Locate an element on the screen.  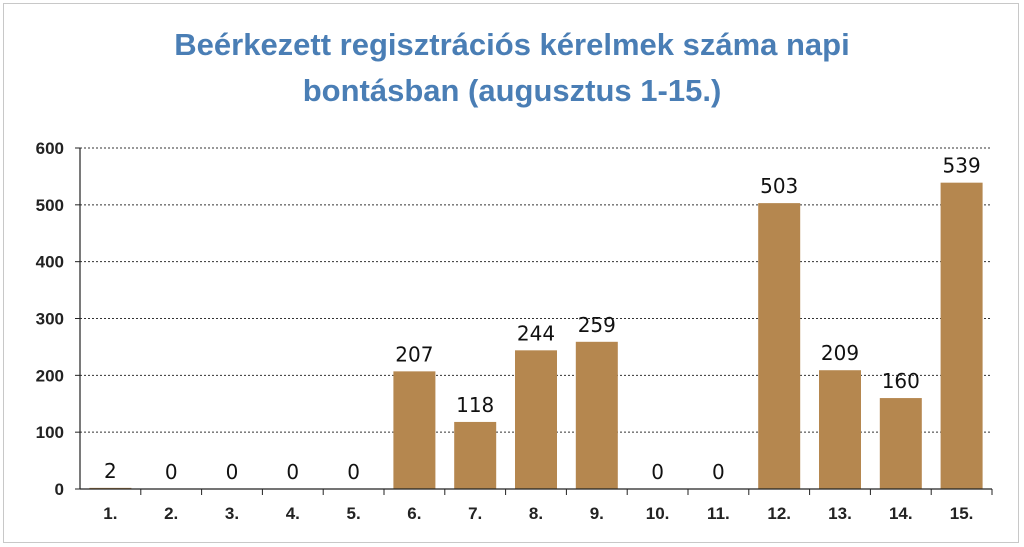
data-label: 503 is located at coordinates (779, 186).